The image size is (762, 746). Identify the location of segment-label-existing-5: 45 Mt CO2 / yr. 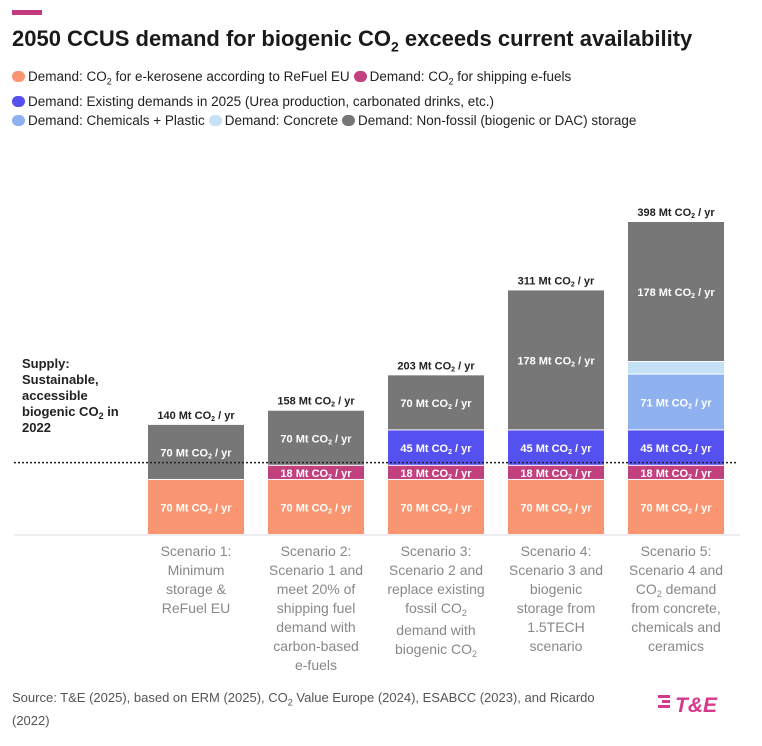
(676, 449).